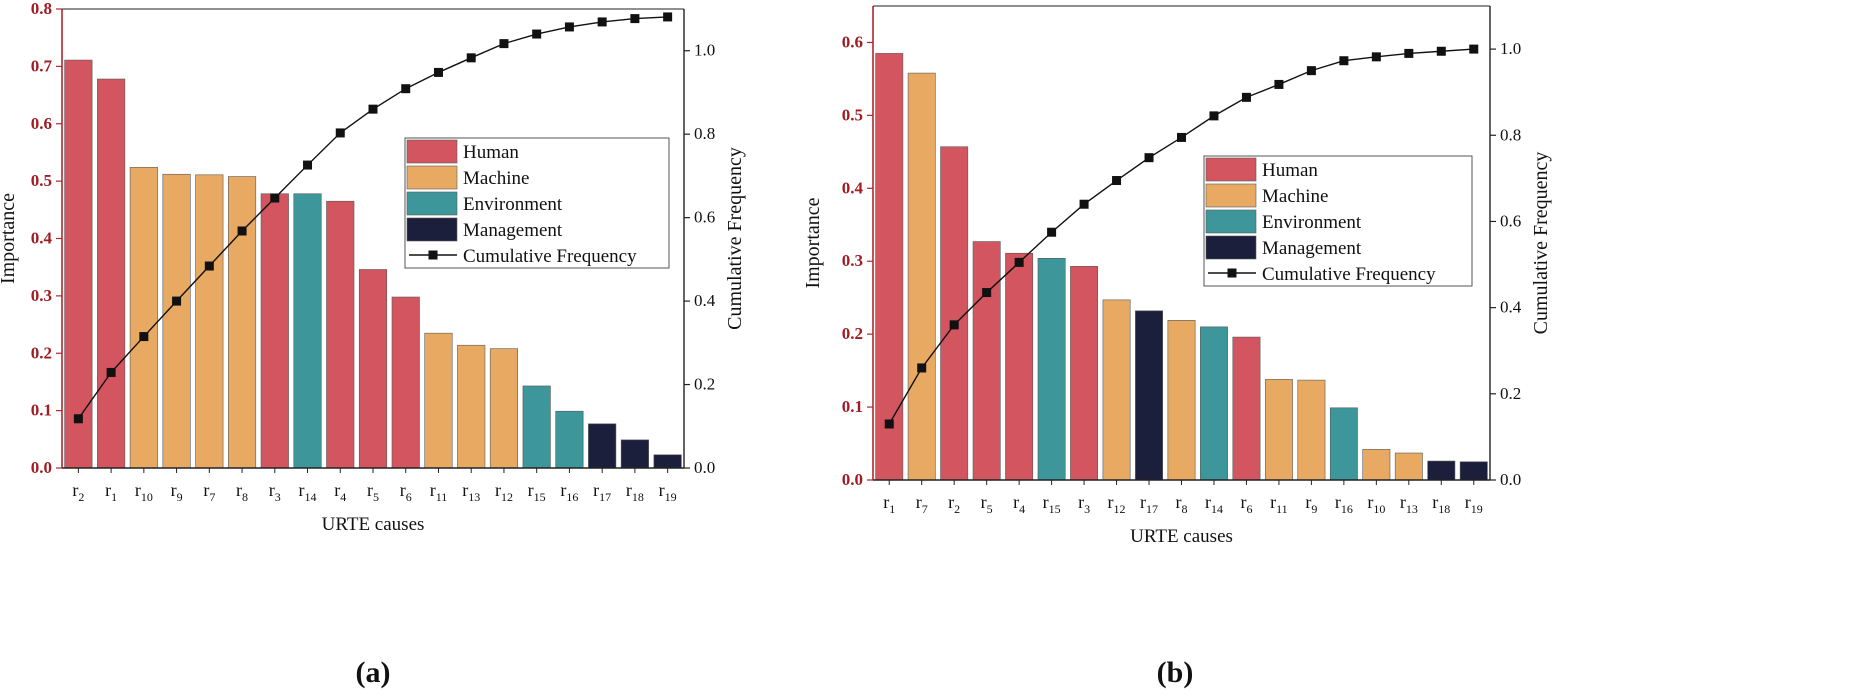  Describe the element at coordinates (406, 492) in the screenshot. I see `panel-a-x-tick-label-r6: r6` at that location.